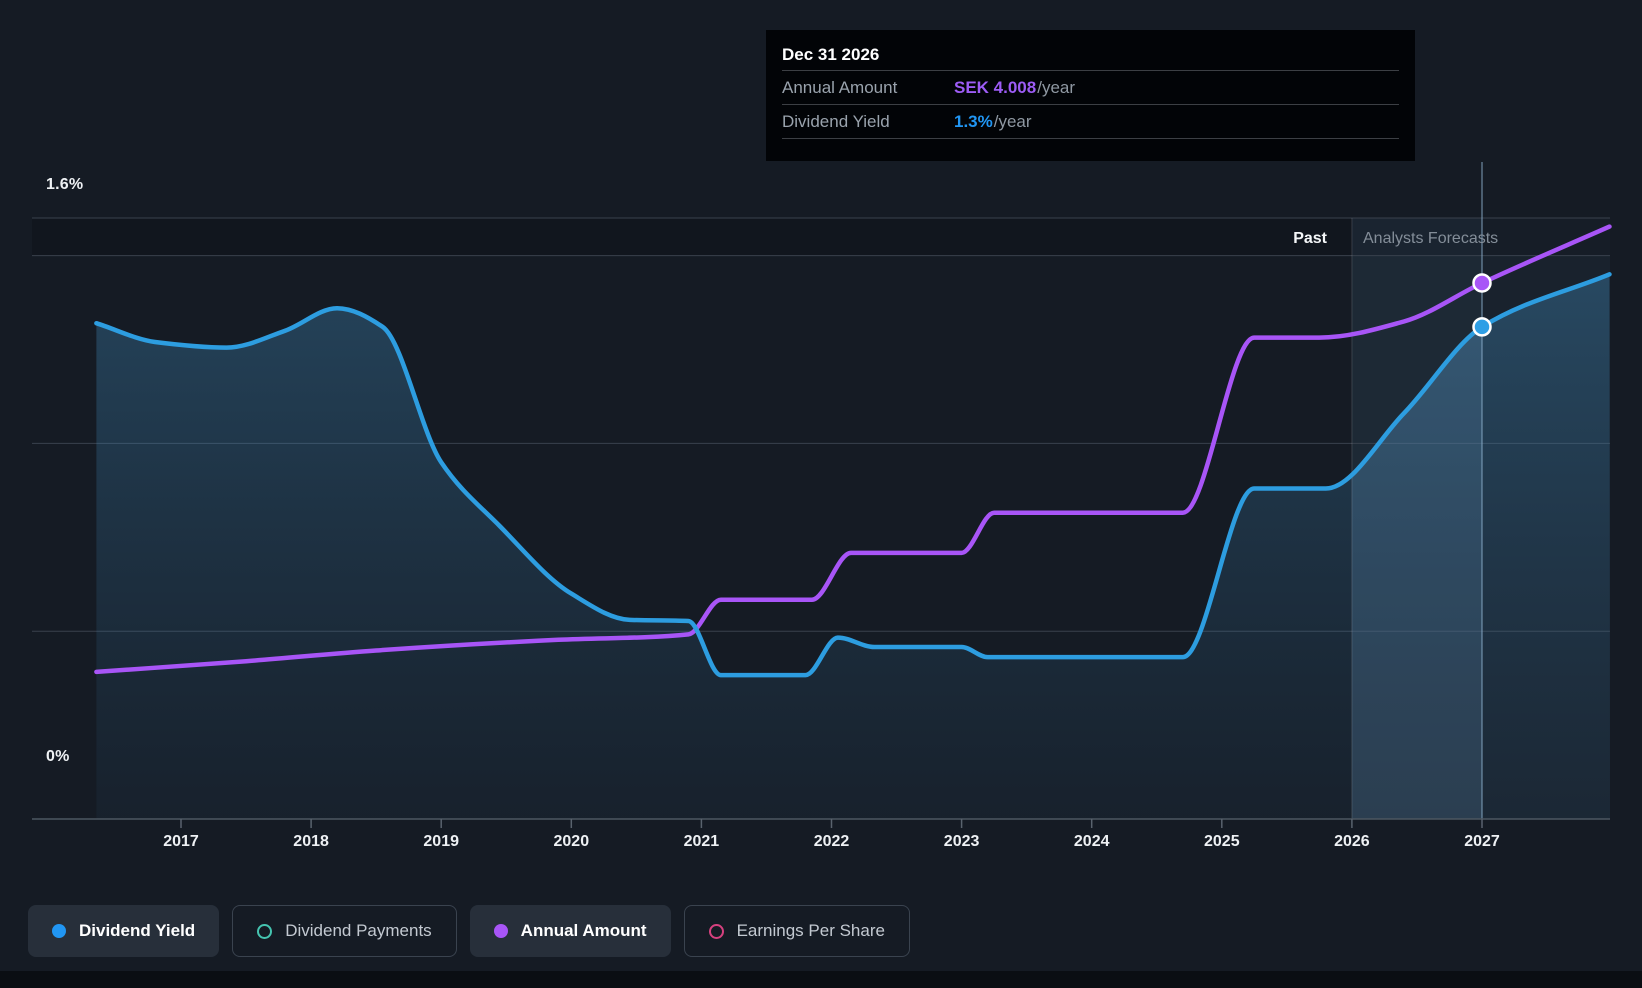 Image resolution: width=1642 pixels, height=988 pixels. Describe the element at coordinates (137, 930) in the screenshot. I see `legend-item-label: Dividend Yield` at that location.